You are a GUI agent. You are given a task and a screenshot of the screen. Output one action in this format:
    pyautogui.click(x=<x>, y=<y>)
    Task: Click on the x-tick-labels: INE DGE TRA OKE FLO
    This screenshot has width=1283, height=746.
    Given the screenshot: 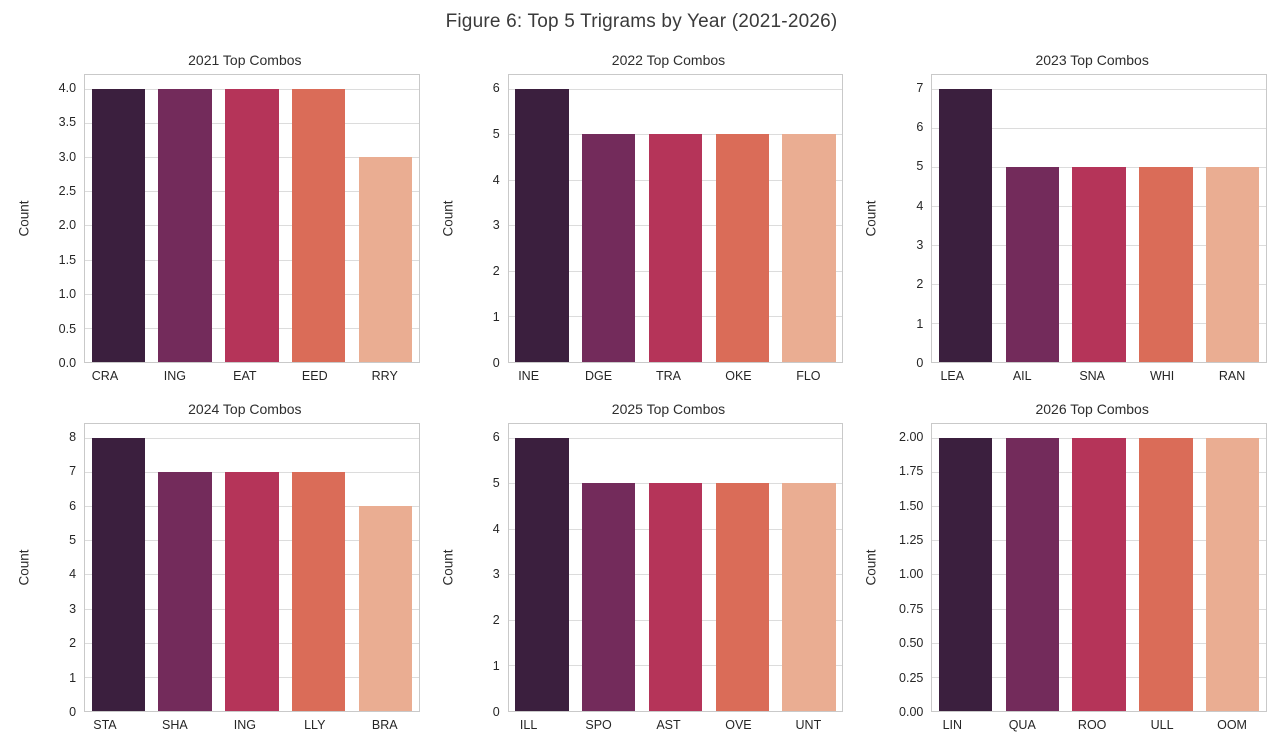 What is the action you would take?
    pyautogui.click(x=669, y=378)
    